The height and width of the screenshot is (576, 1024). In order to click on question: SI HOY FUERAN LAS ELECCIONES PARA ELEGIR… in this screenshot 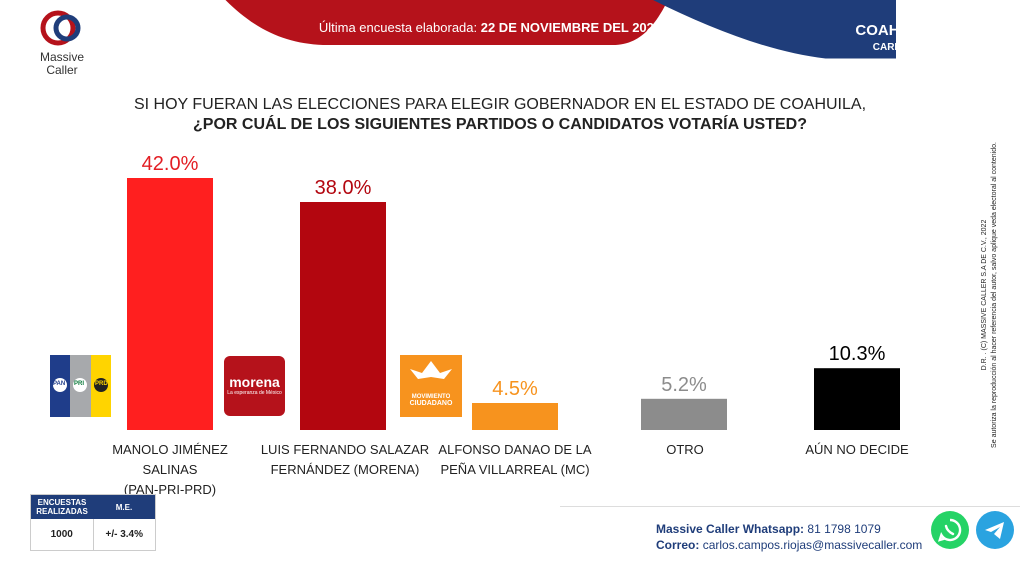, I will do `click(500, 115)`.